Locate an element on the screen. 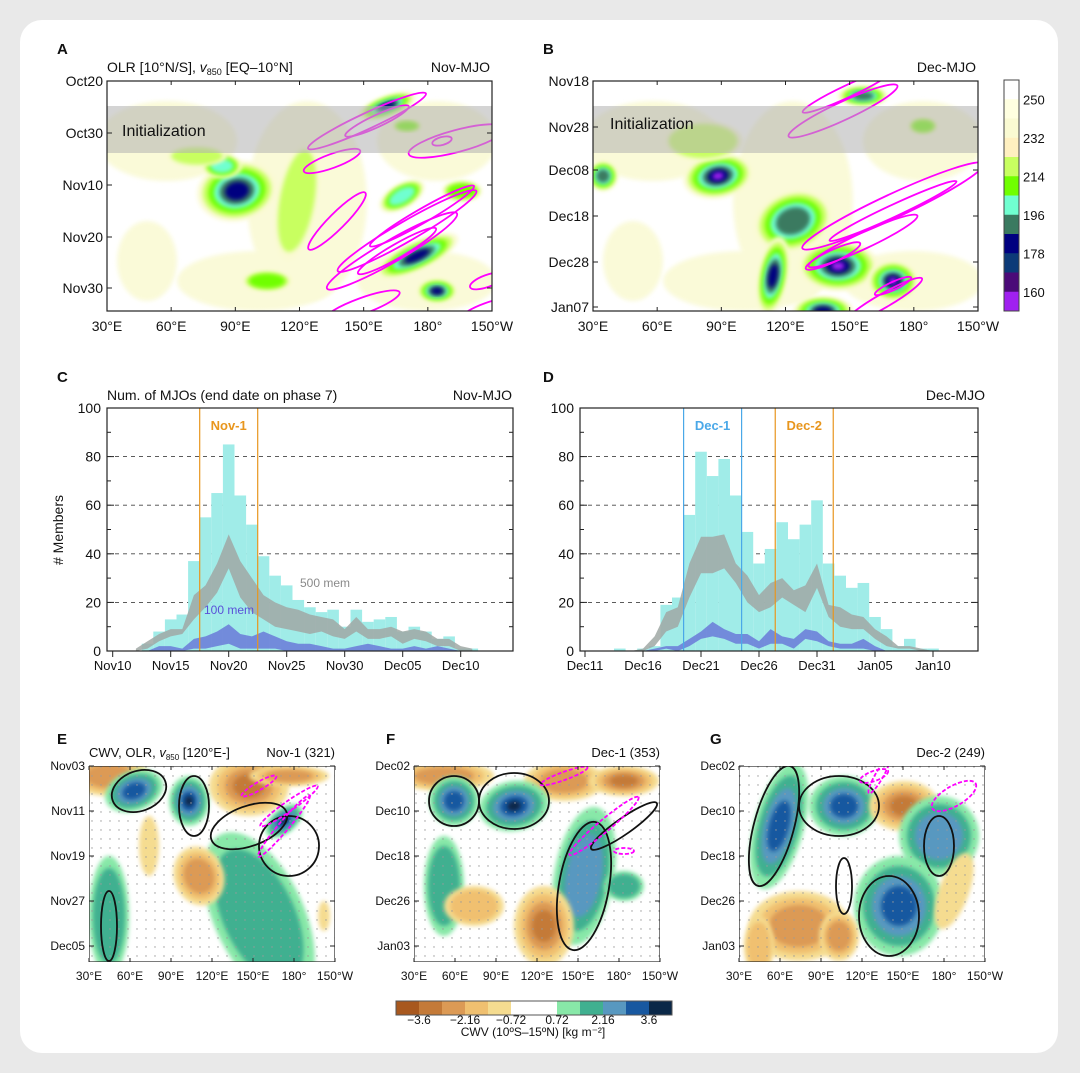 Image resolution: width=1080 pixels, height=1073 pixels. x-tick-label: 180° is located at coordinates (294, 976).